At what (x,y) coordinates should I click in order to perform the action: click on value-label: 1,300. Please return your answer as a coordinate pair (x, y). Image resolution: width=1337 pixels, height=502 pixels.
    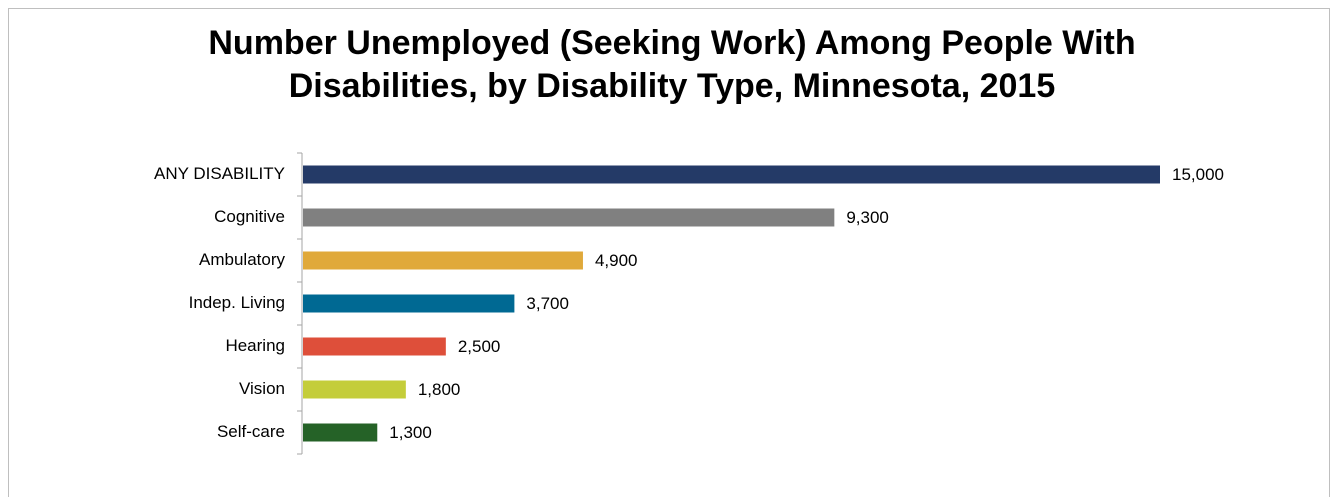
    Looking at the image, I should click on (410, 432).